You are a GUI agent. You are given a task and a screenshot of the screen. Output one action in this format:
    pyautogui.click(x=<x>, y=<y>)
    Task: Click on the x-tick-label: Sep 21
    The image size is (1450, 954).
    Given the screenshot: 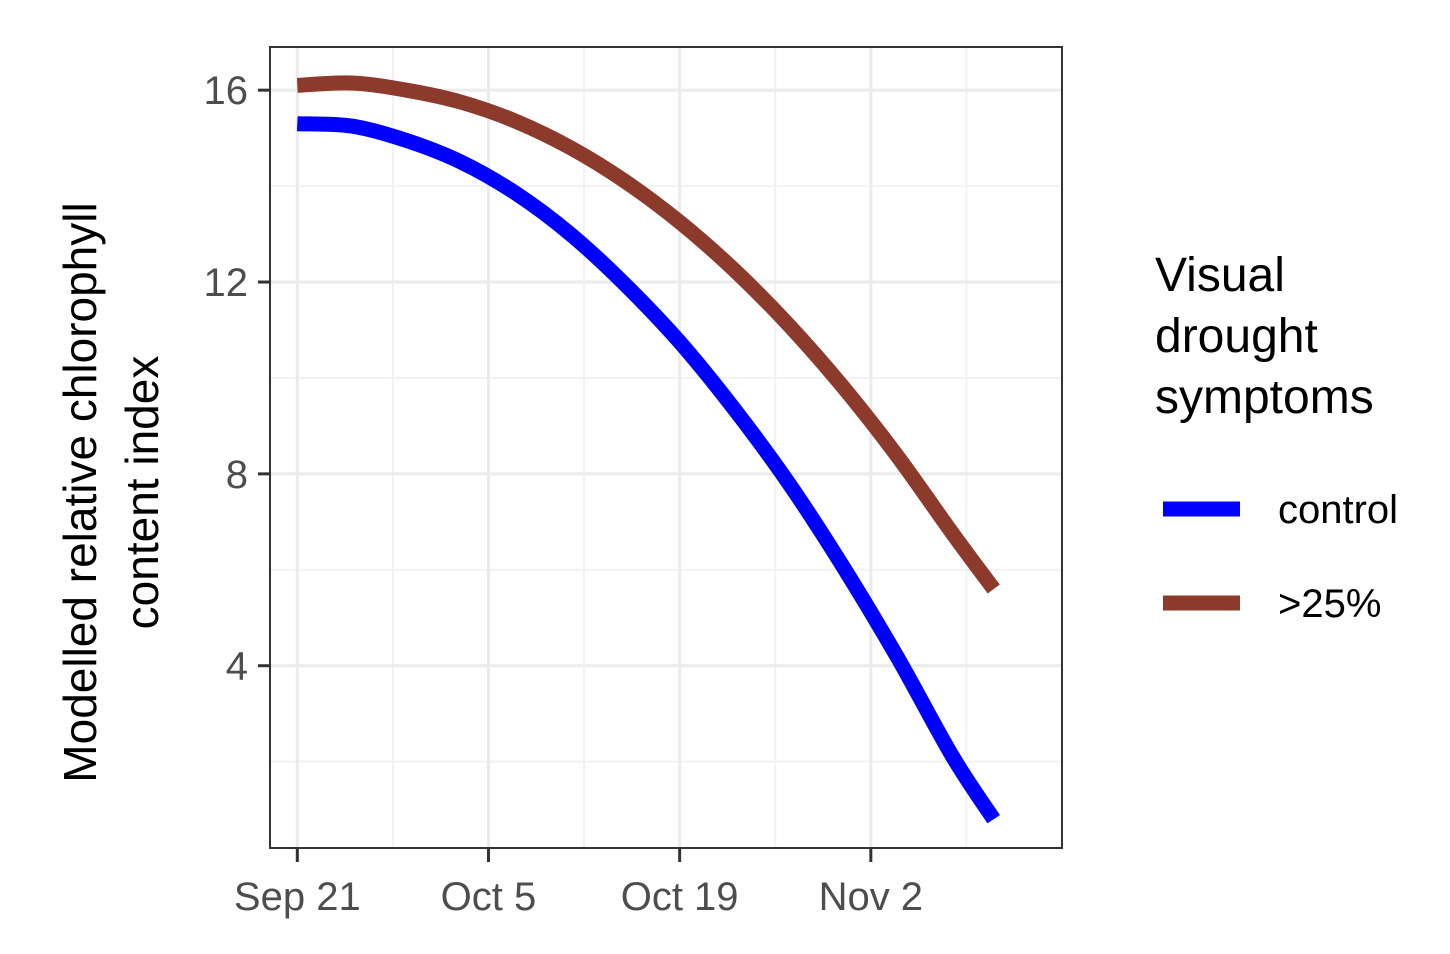 What is the action you would take?
    pyautogui.click(x=297, y=897)
    